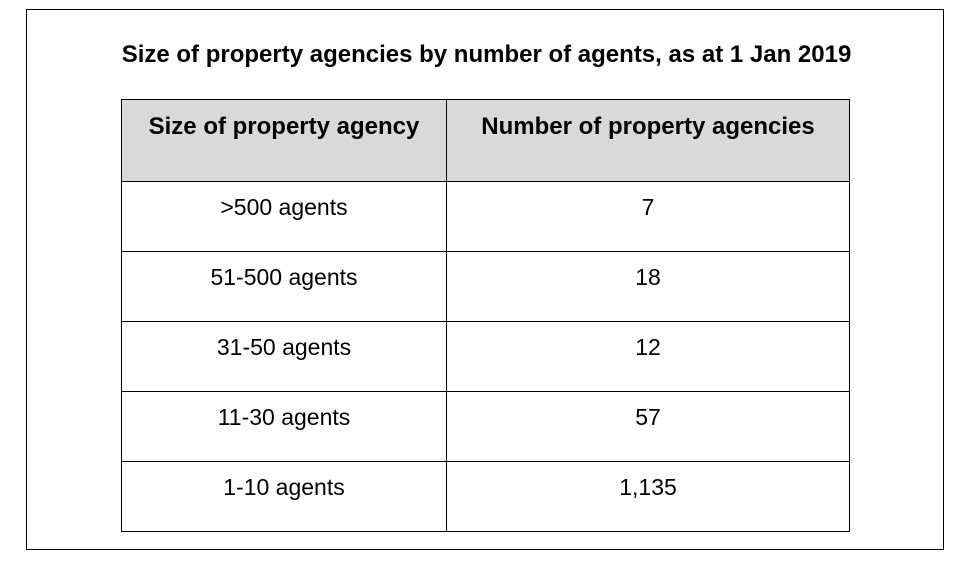 Image resolution: width=973 pixels, height=565 pixels. I want to click on cell-size: 51-500 agents, so click(284, 286).